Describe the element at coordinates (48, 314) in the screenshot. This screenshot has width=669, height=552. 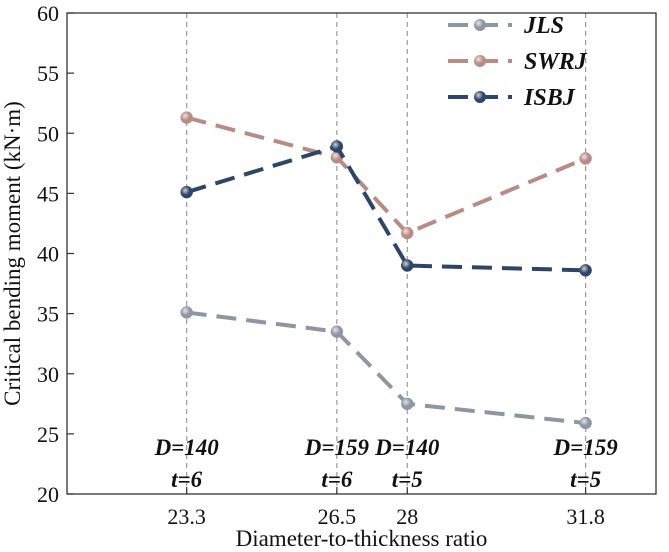
I see `y-tick-label: 35` at that location.